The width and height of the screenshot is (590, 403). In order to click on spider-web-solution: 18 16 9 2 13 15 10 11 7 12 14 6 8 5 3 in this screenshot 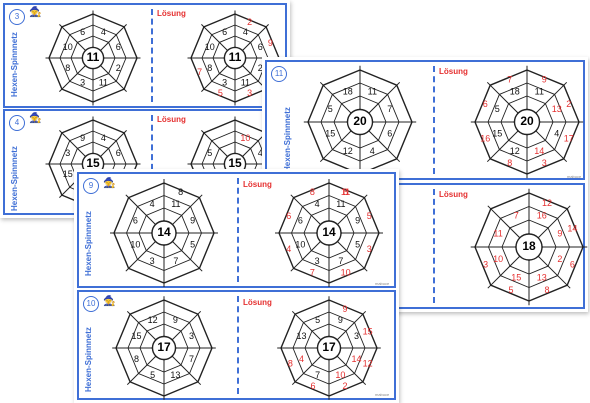, I will do `click(529, 247)`.